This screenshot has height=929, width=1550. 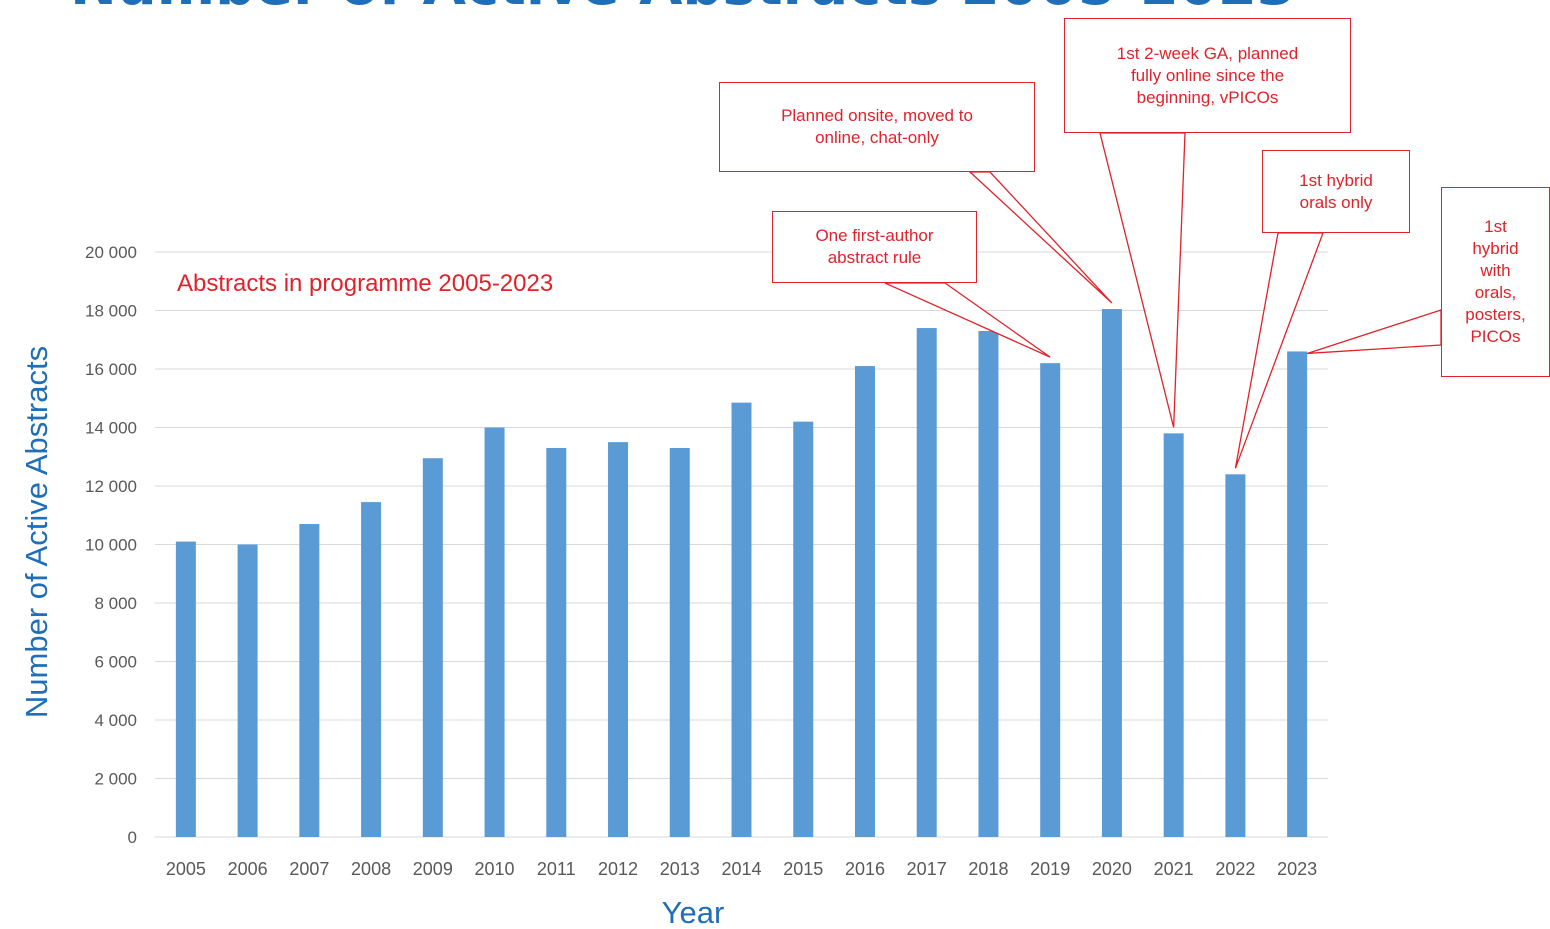 I want to click on annotation-2022-hybrid-orals: 1st hybrid orals only, so click(x=1336, y=191).